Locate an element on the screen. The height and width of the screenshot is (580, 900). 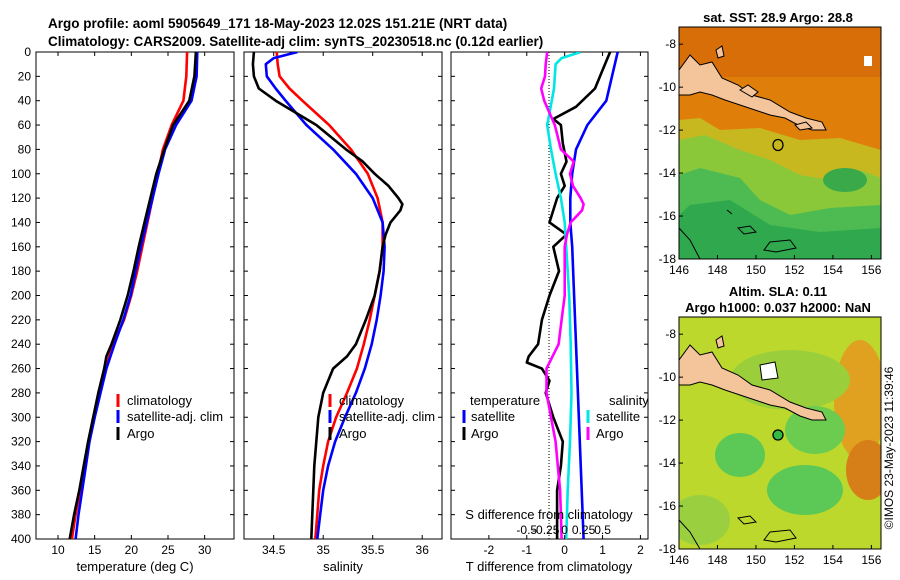
sst-argo-marker is located at coordinates (778, 145).